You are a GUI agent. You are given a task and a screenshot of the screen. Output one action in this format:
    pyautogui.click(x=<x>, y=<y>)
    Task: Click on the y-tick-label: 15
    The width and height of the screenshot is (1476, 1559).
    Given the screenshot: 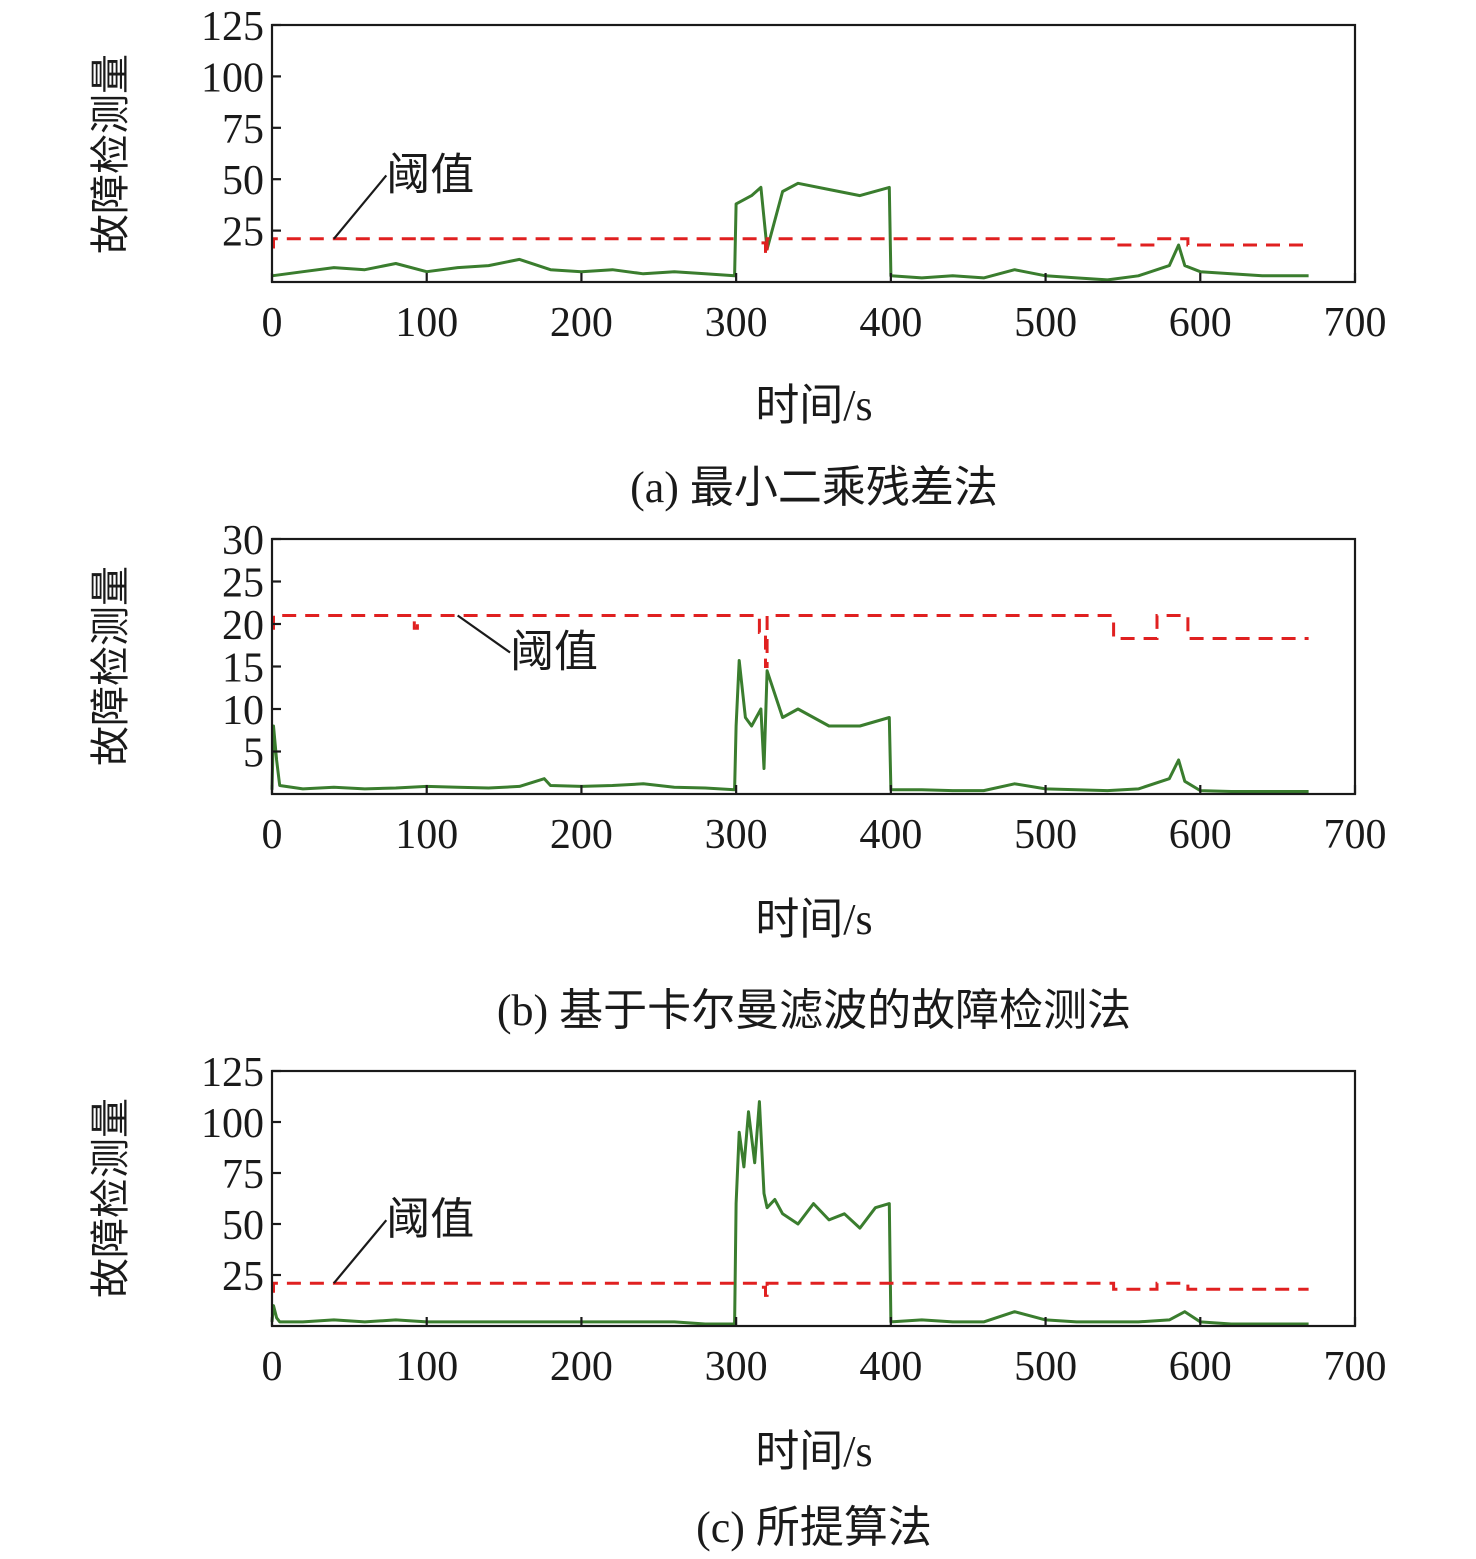 What is the action you would take?
    pyautogui.click(x=243, y=669)
    